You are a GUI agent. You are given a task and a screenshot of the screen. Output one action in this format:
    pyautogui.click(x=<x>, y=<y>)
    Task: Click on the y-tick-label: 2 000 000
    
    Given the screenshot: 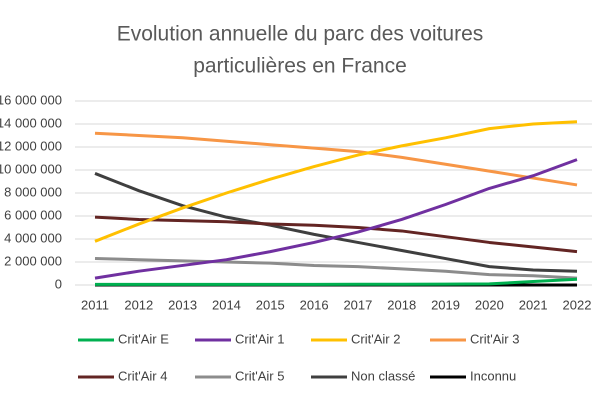 What is the action you would take?
    pyautogui.click(x=33, y=260)
    